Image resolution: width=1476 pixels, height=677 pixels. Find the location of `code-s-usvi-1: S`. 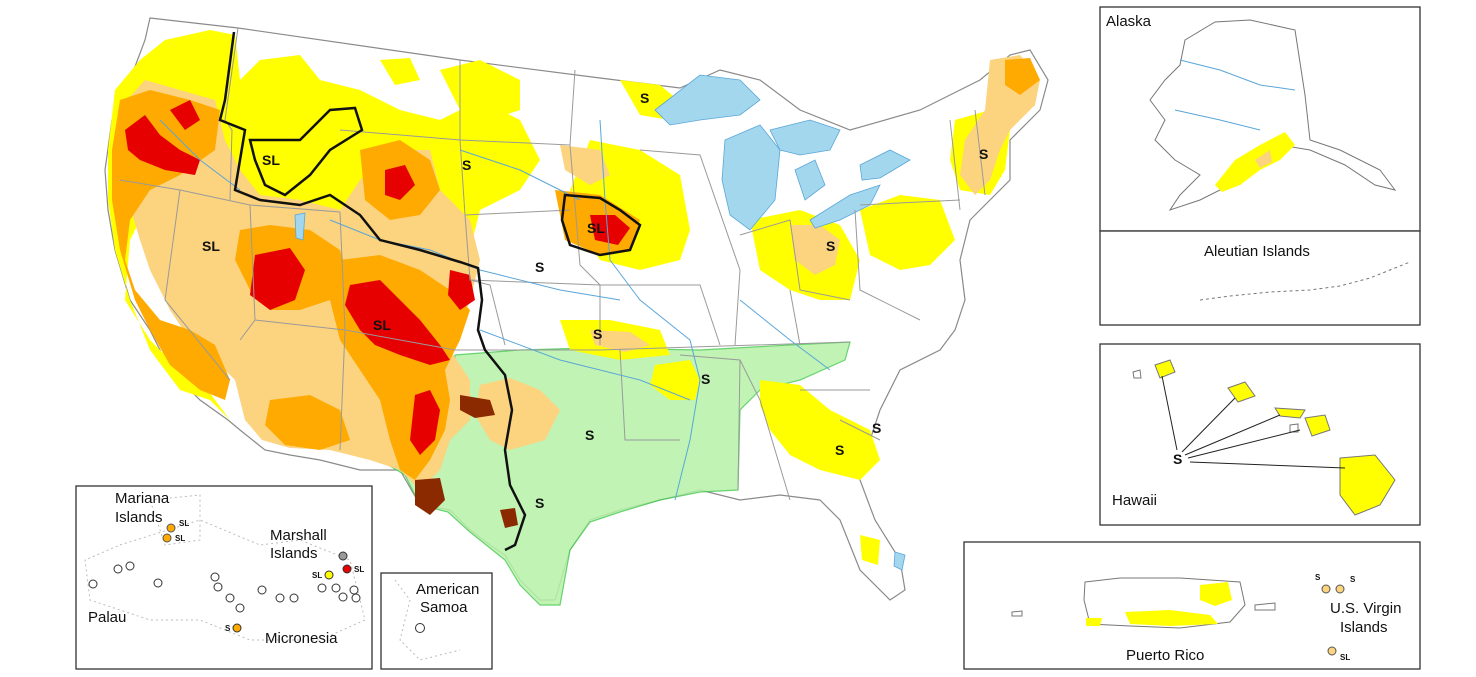

code-s-usvi-1: S is located at coordinates (1318, 577).